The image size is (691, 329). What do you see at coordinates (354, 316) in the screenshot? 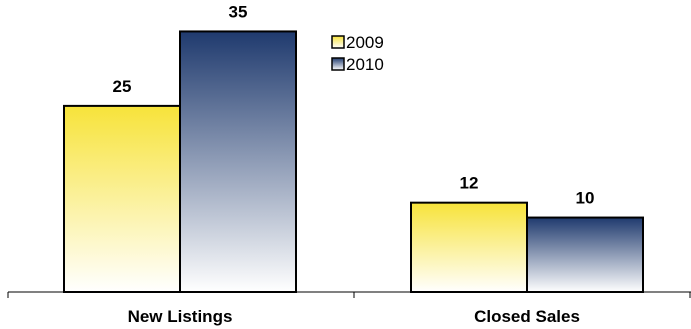
I see `category-labels-group: New Listings Closed Sales` at bounding box center [354, 316].